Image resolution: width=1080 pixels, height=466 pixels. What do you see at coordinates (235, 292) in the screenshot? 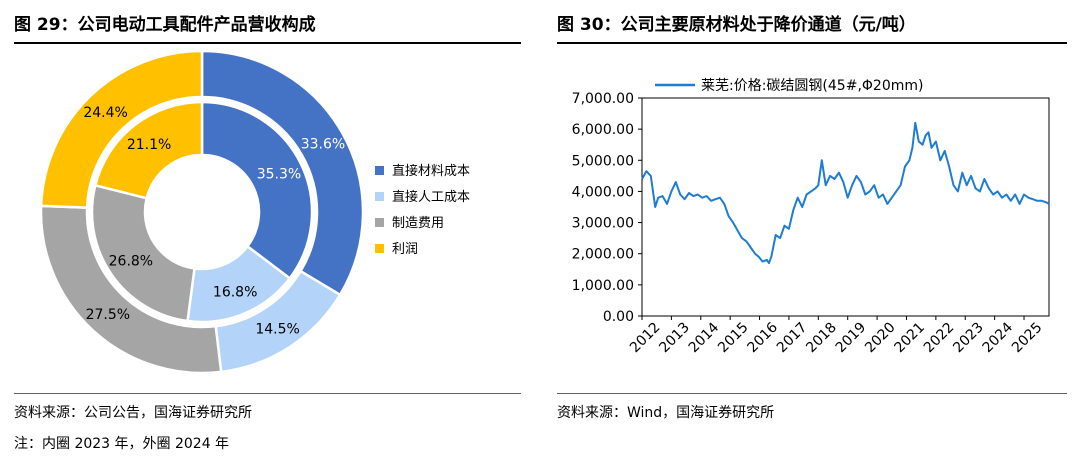
I see `inner-slice-label-1: 16.8%` at bounding box center [235, 292].